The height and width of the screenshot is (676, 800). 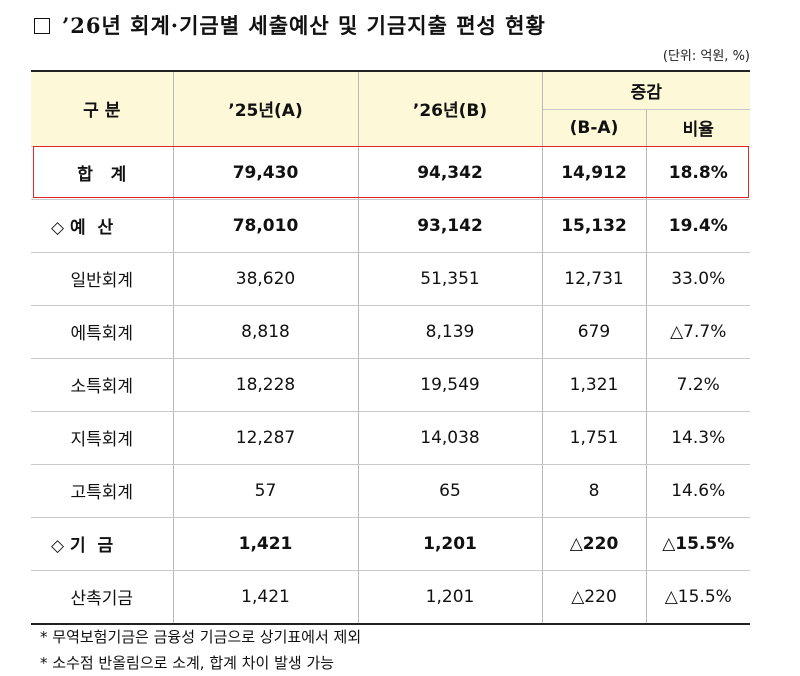 What do you see at coordinates (594, 491) in the screenshot?
I see `cell-diff: 8` at bounding box center [594, 491].